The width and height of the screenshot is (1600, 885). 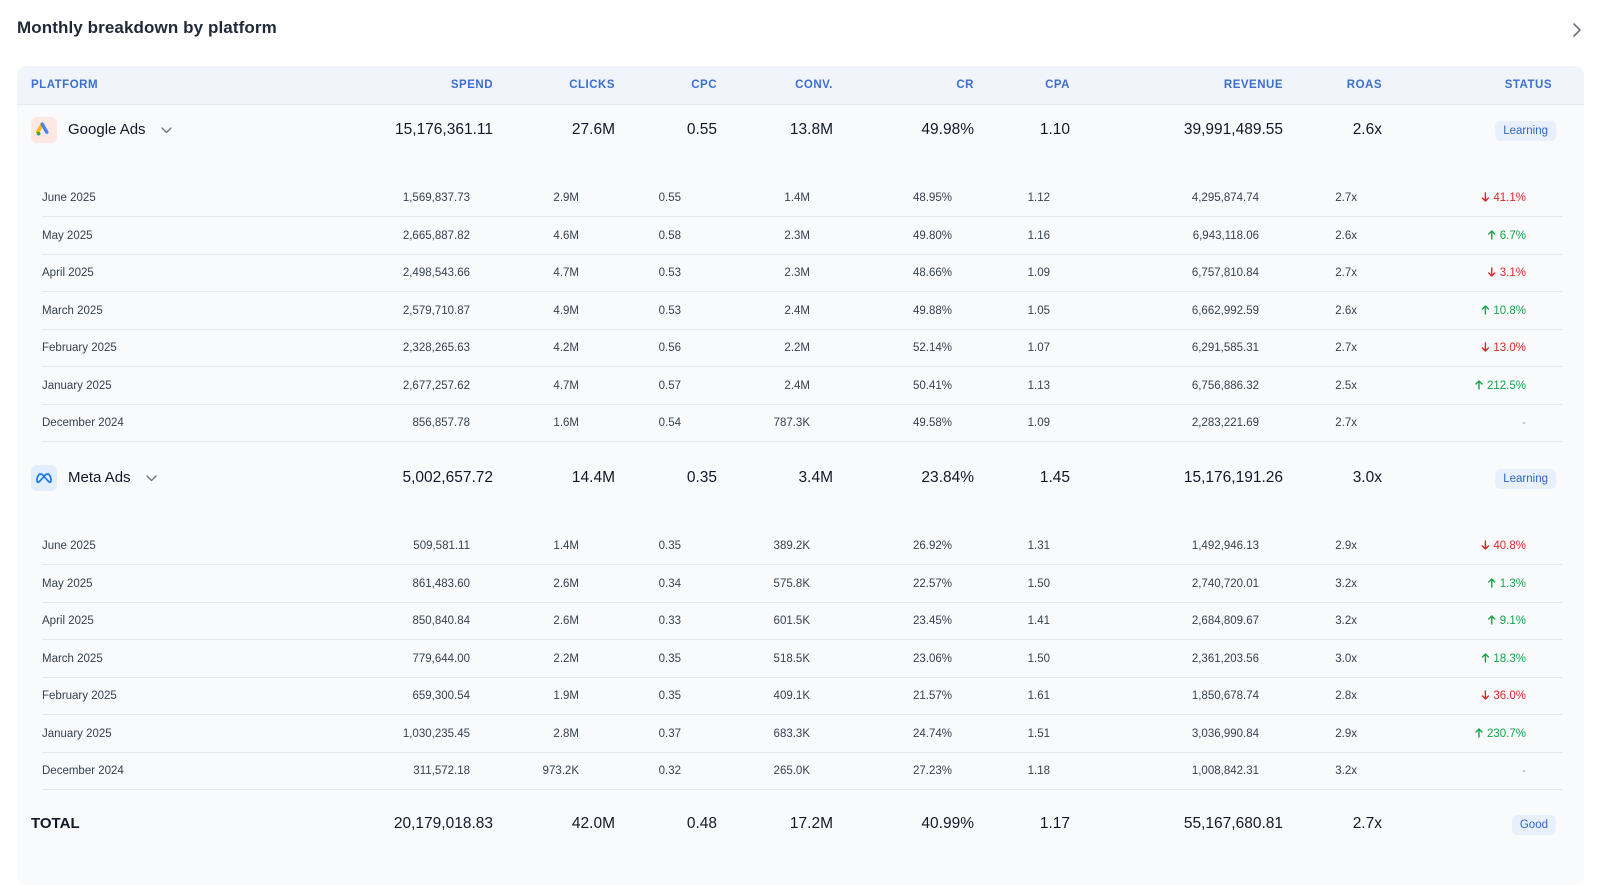 I want to click on month-cpa: 1.09, so click(x=1038, y=273).